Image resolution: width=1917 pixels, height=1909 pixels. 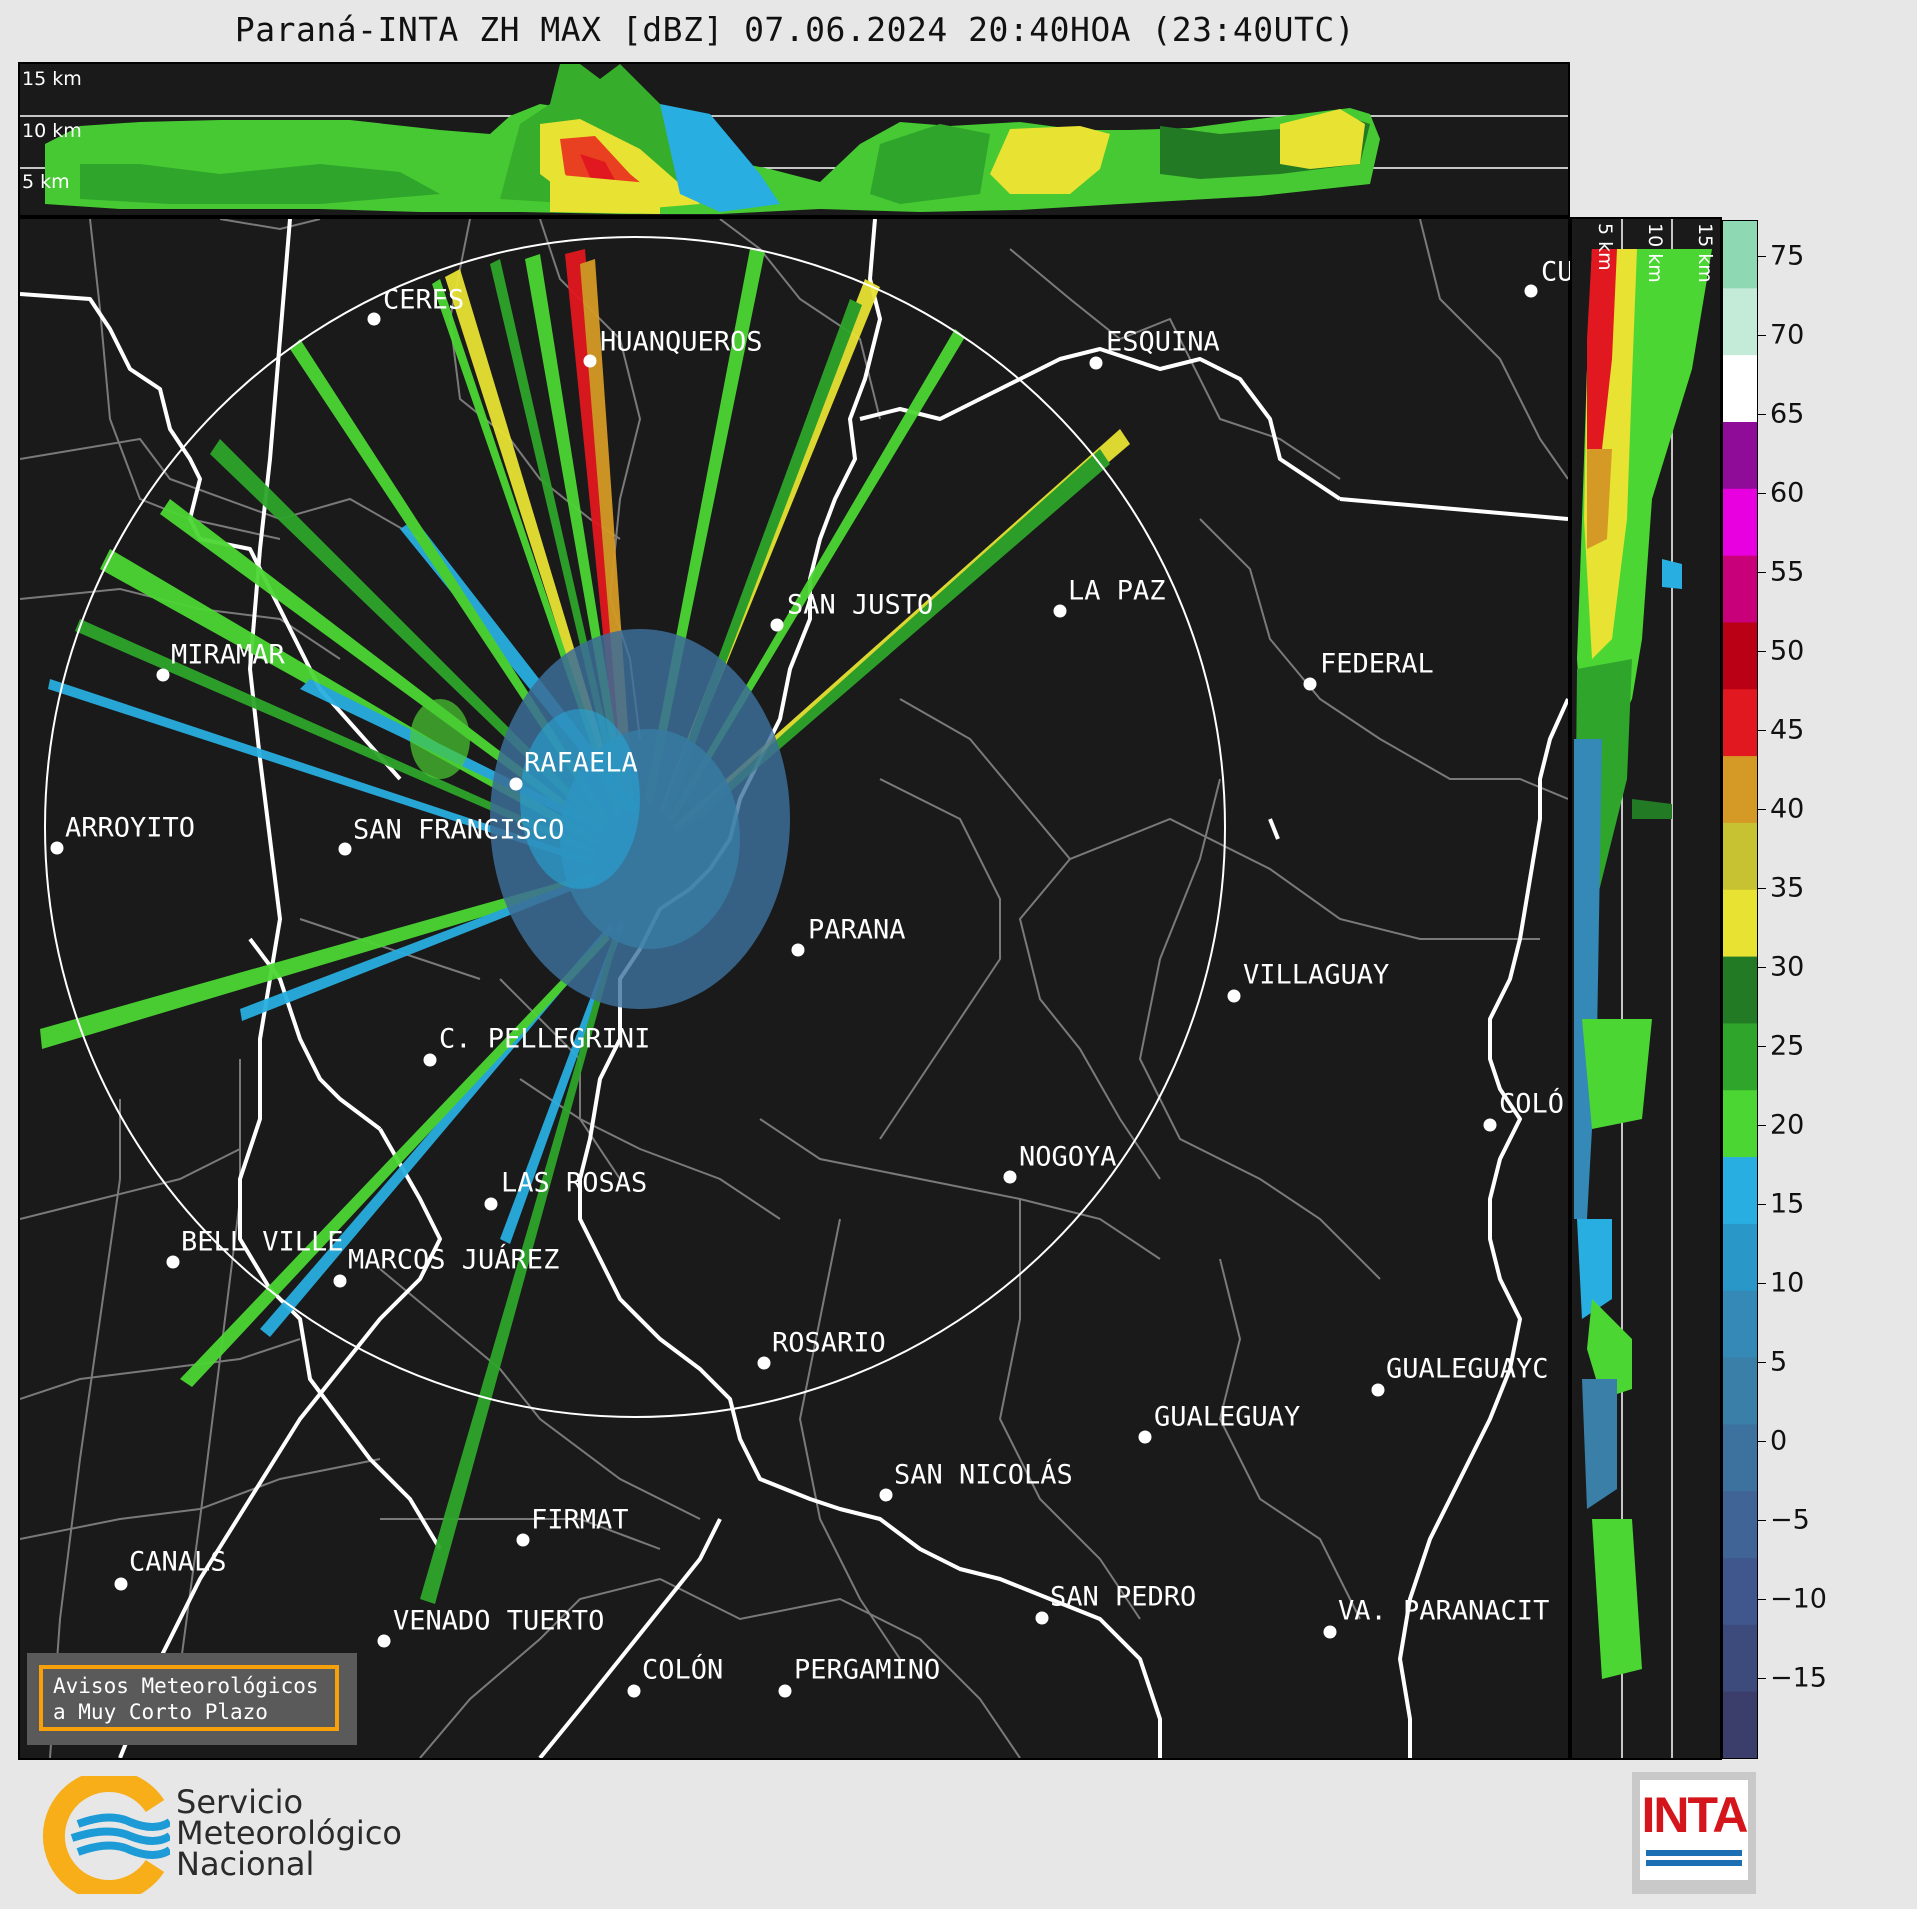 I want to click on city-label-arroyito: ARROYITO, so click(x=130, y=828).